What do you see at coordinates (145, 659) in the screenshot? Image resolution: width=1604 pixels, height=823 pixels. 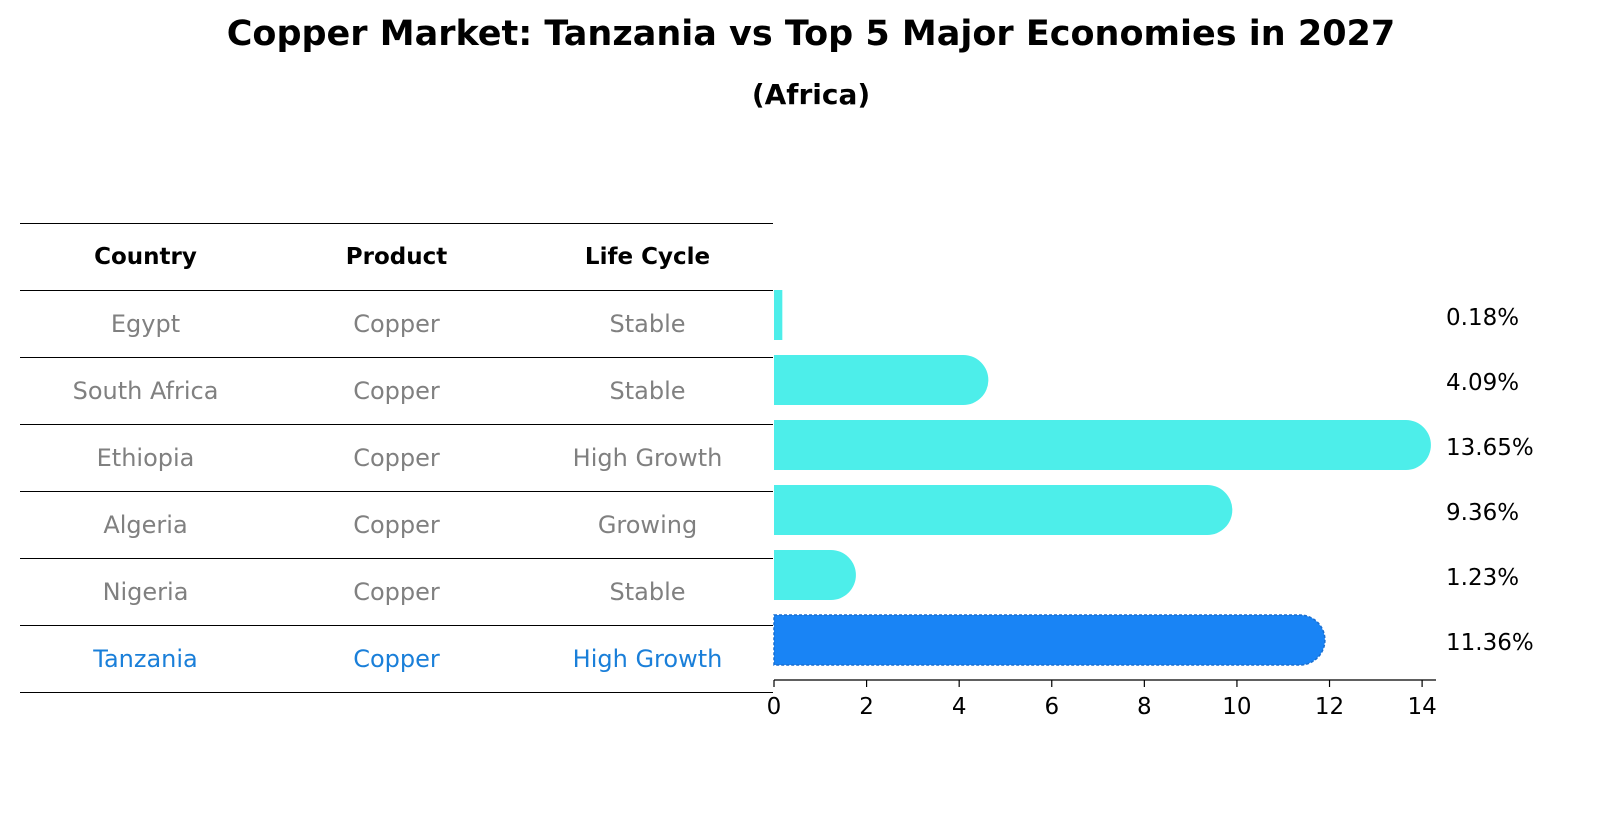 I see `cell-country: Tanzania` at bounding box center [145, 659].